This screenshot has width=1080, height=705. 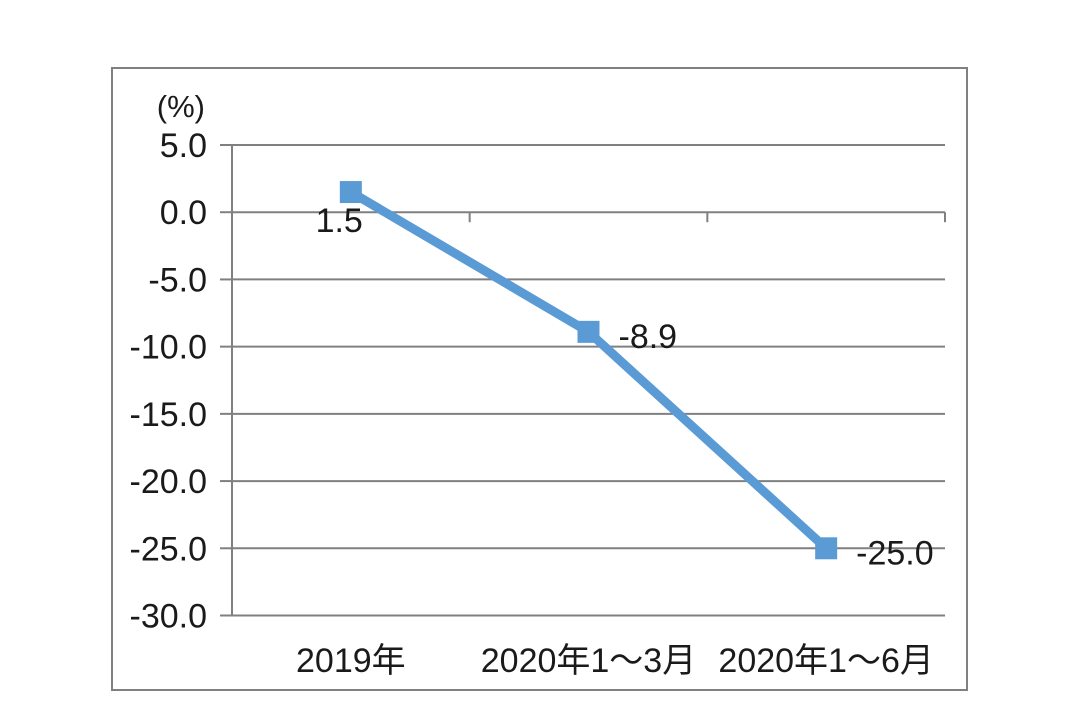 I want to click on y-tick-label: -25.0, so click(x=169, y=549).